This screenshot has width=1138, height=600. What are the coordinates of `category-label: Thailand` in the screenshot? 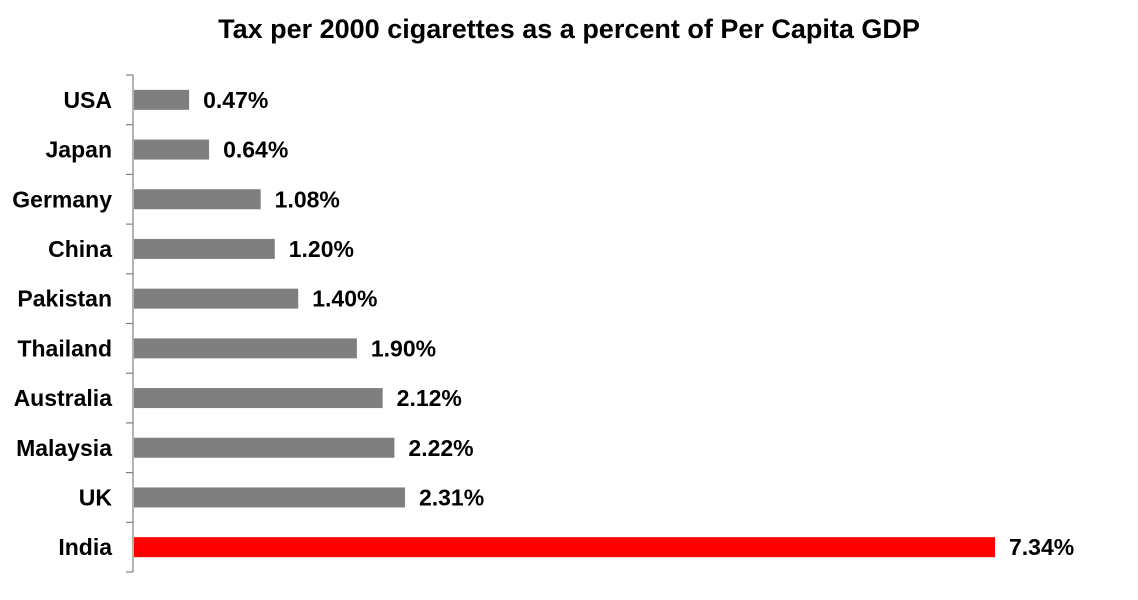 It's located at (64, 348).